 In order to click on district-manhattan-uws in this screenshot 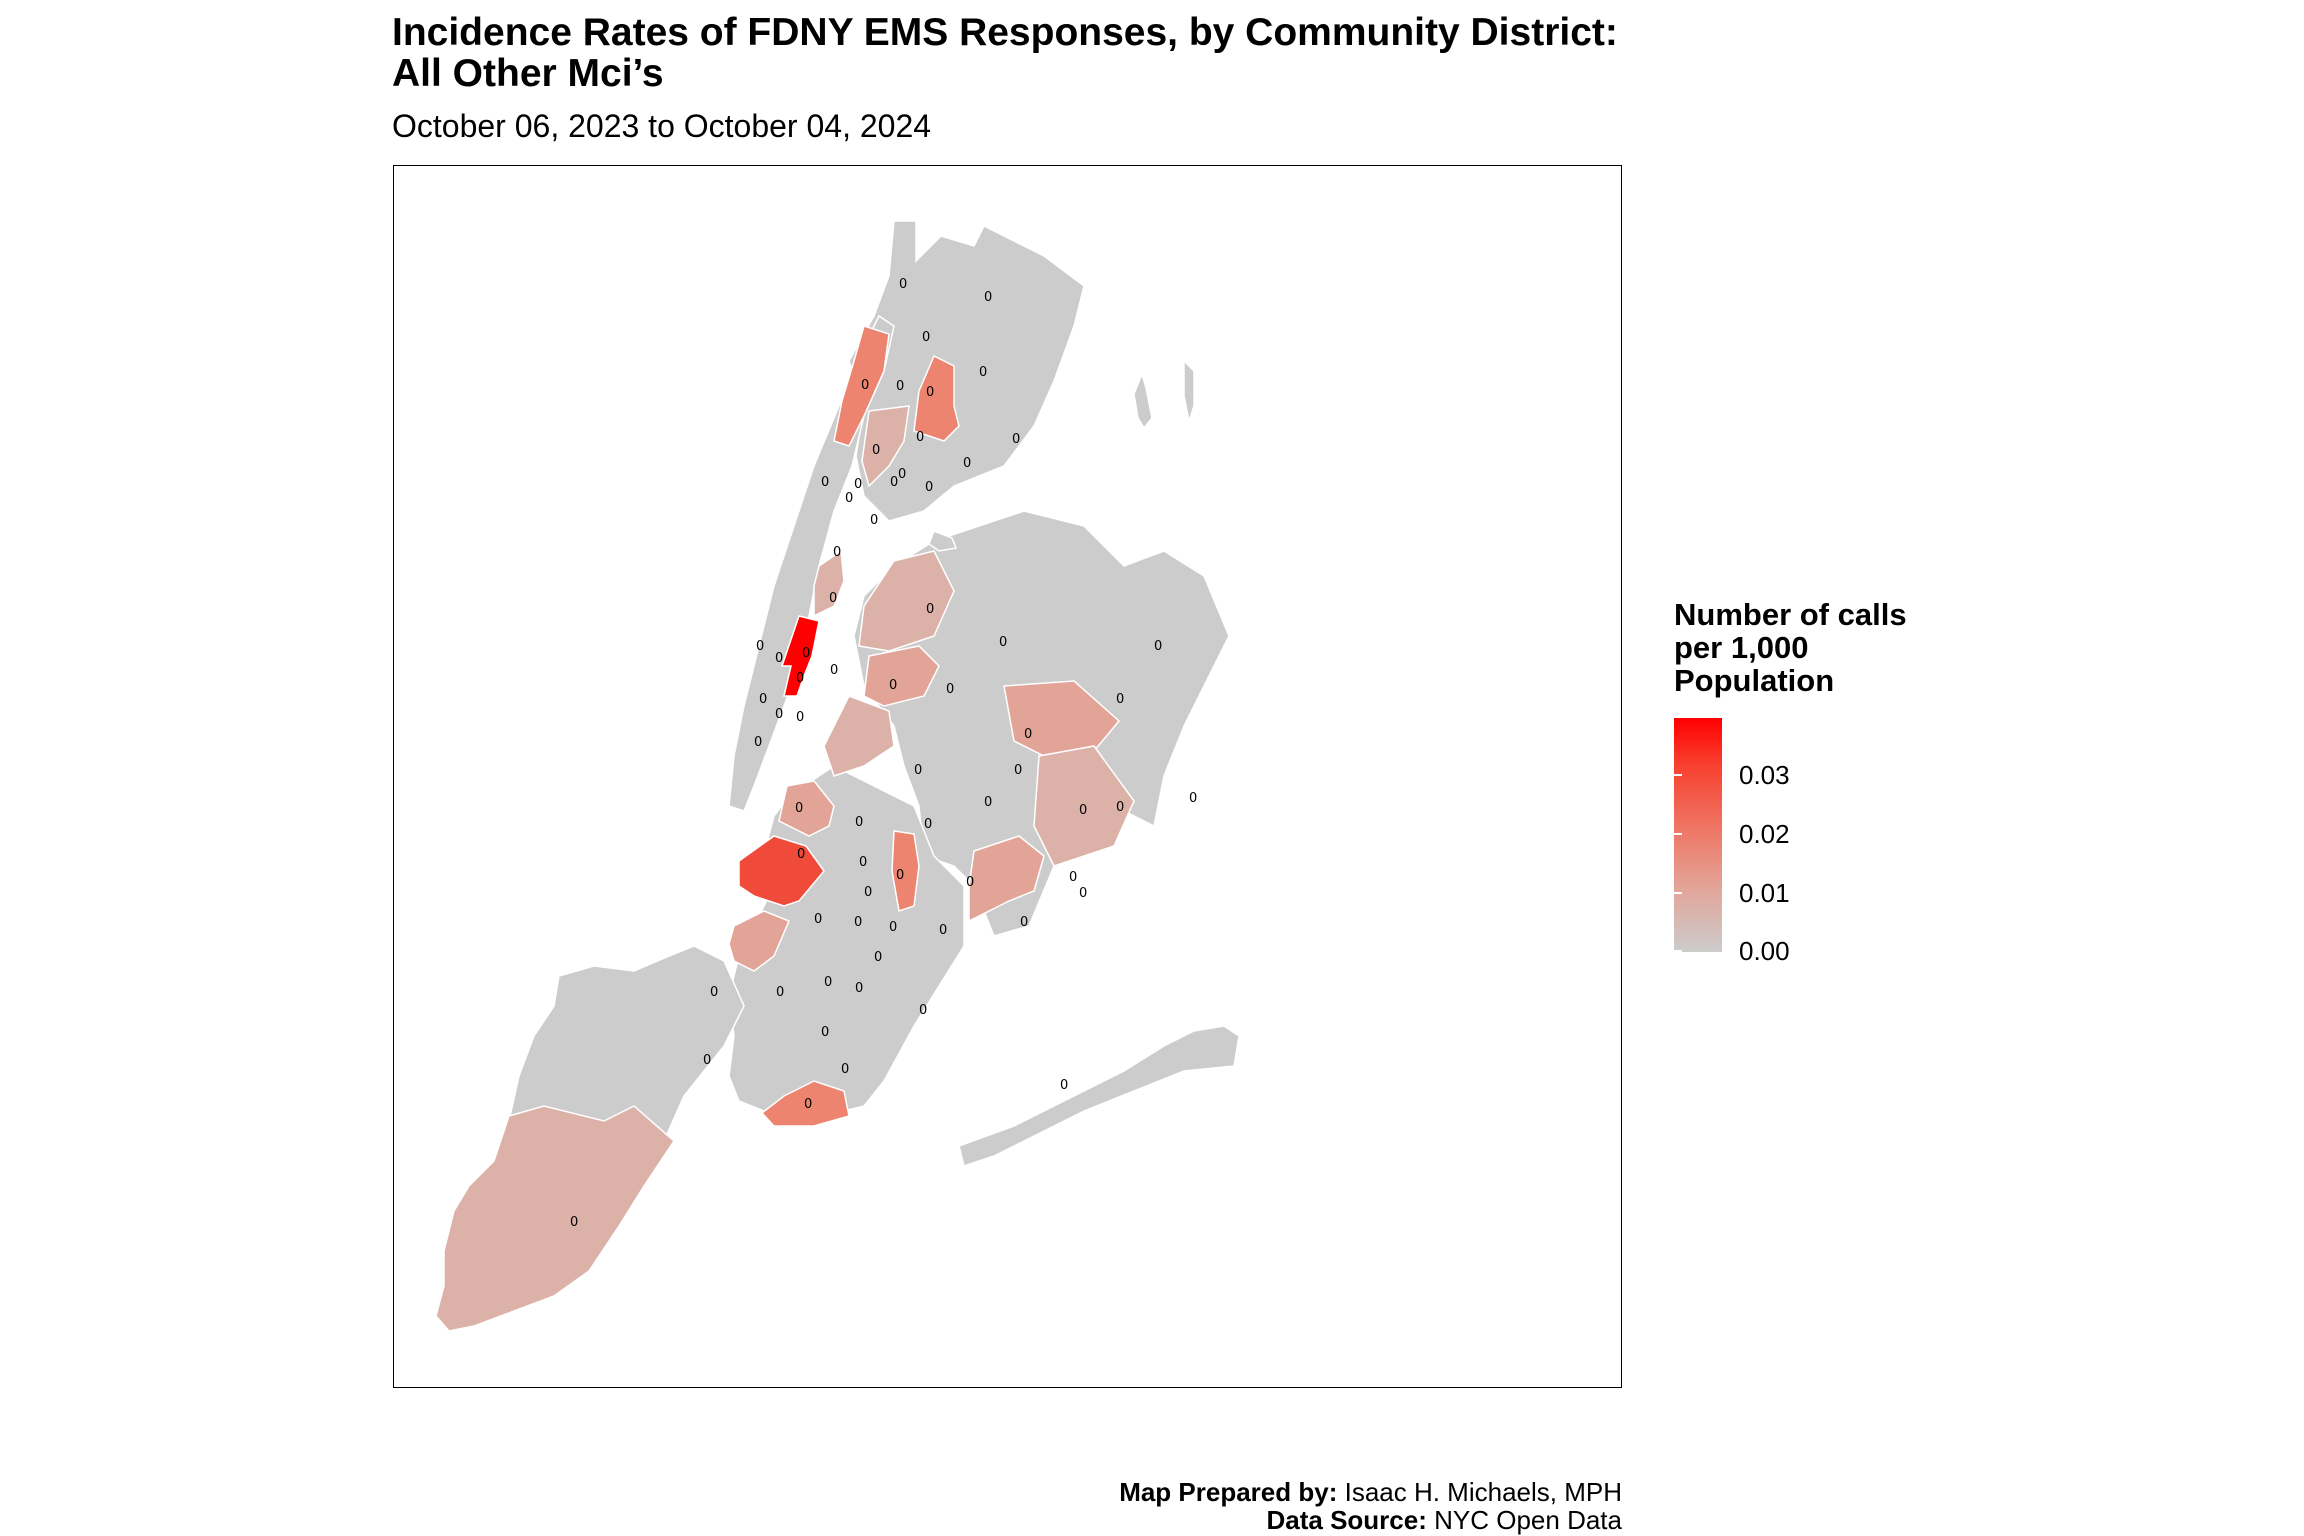, I will do `click(861, 386)`.